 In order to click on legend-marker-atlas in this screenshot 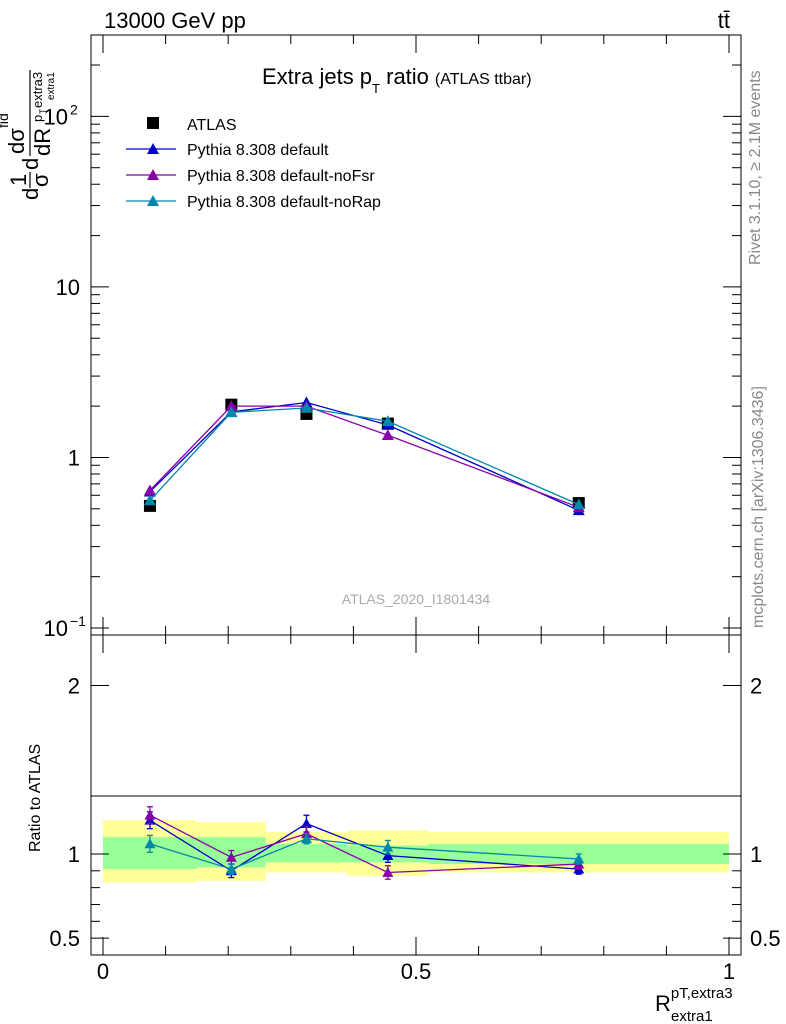, I will do `click(153, 123)`.